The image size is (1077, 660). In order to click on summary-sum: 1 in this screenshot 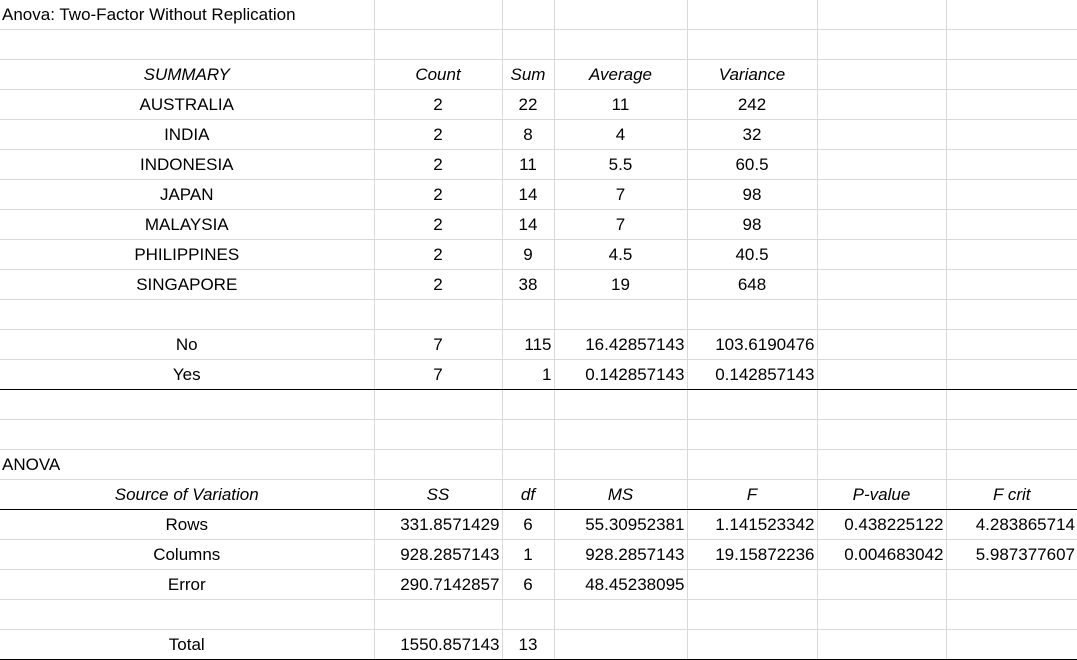, I will do `click(528, 374)`.